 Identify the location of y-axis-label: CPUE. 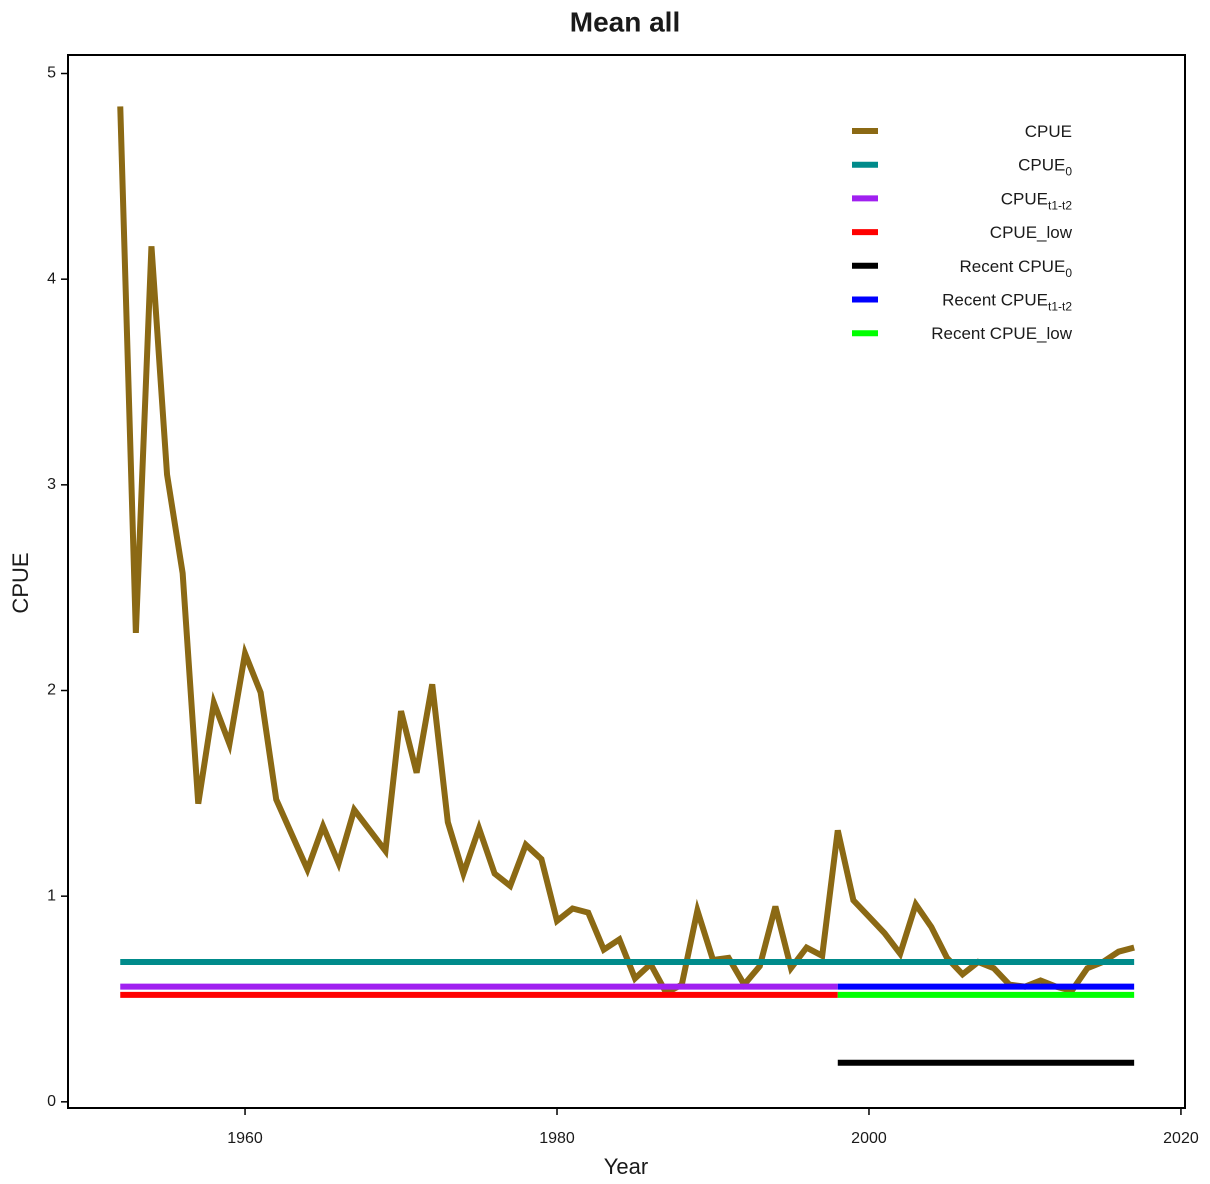
(20, 582).